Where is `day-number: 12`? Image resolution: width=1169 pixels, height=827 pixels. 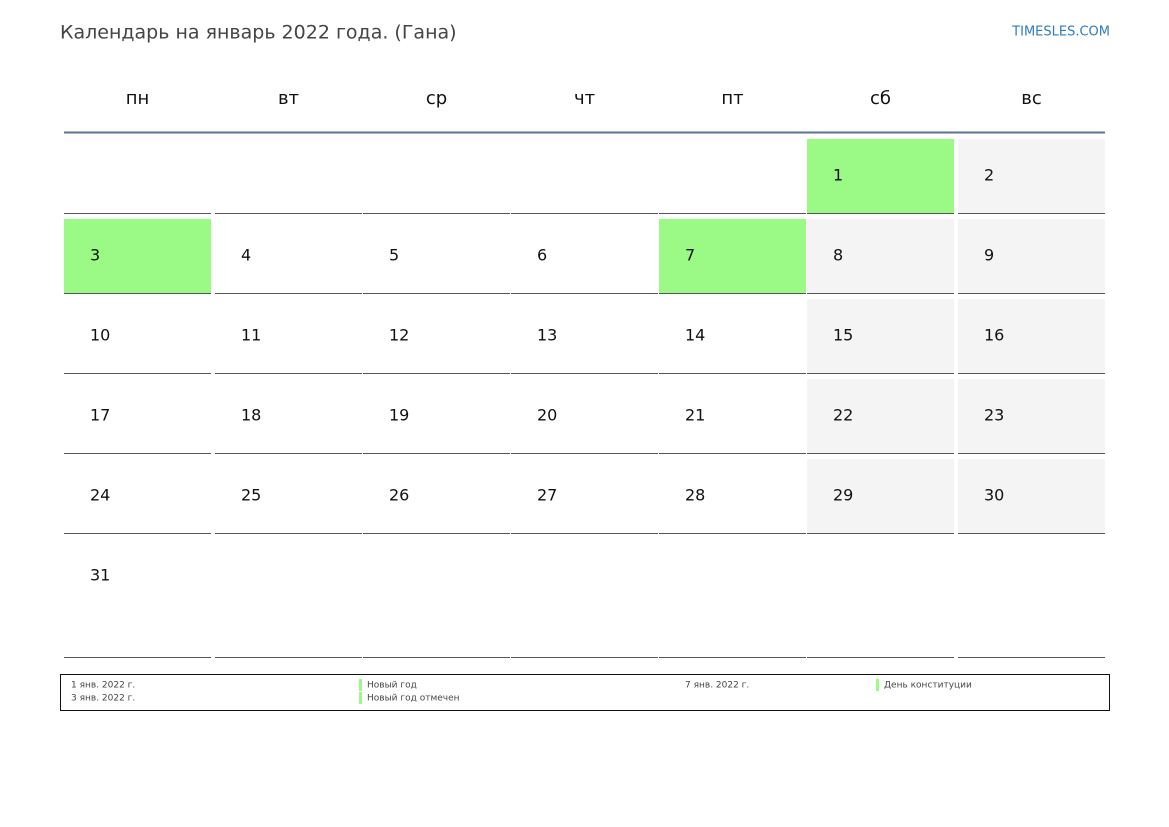
day-number: 12 is located at coordinates (399, 335).